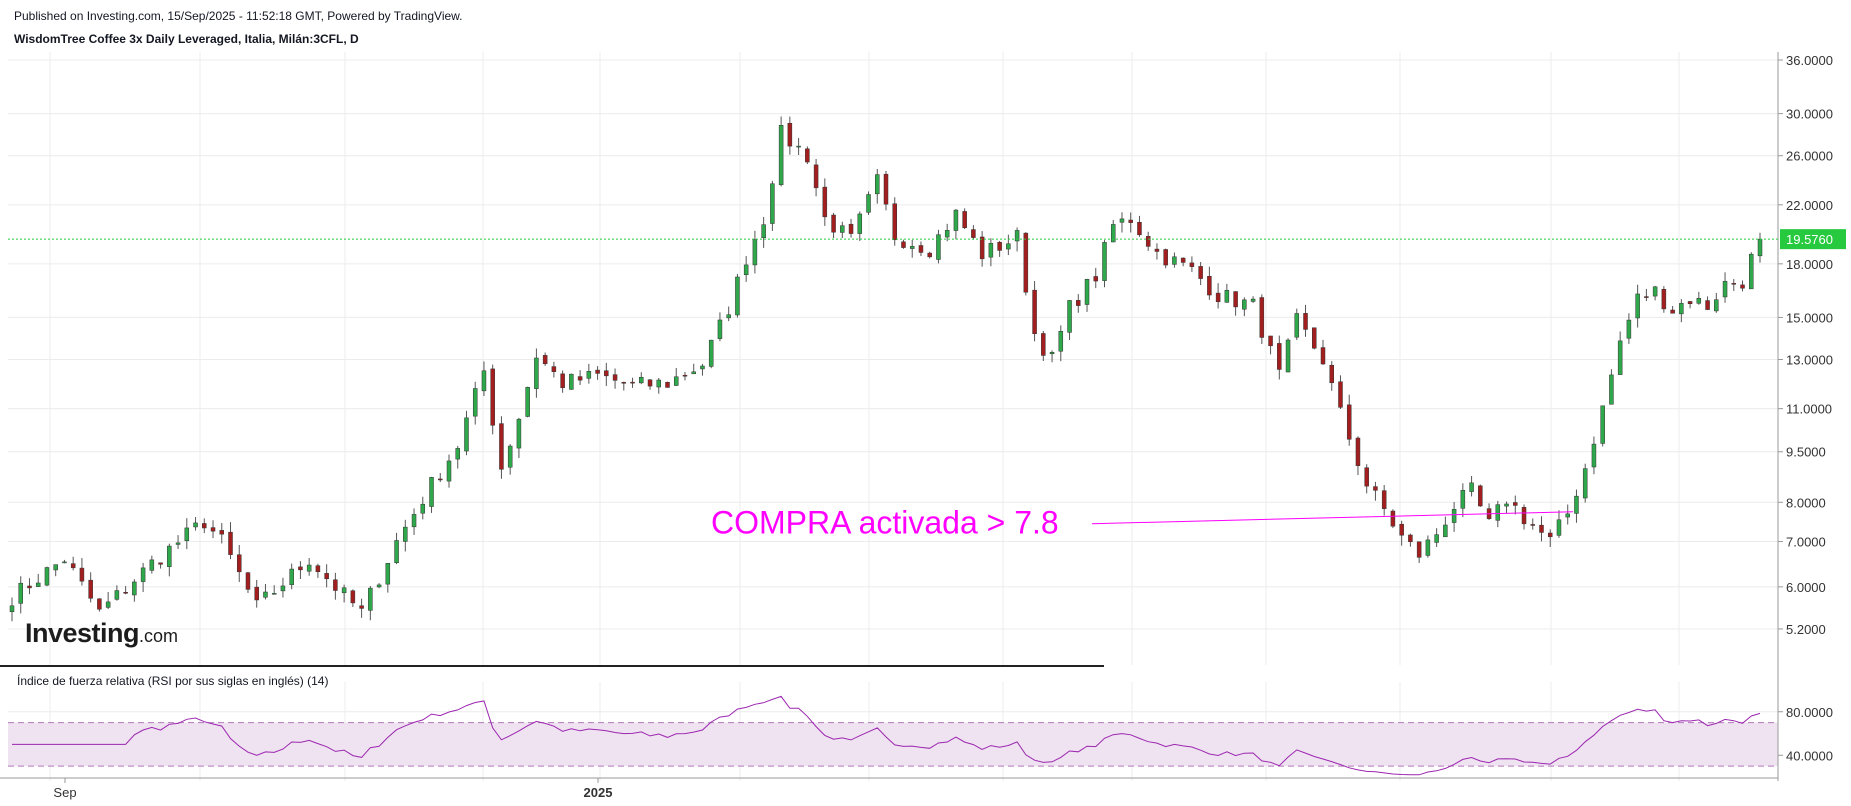 The image size is (1851, 806). What do you see at coordinates (1809, 60) in the screenshot?
I see `y-tick-label-0: 36.0000` at bounding box center [1809, 60].